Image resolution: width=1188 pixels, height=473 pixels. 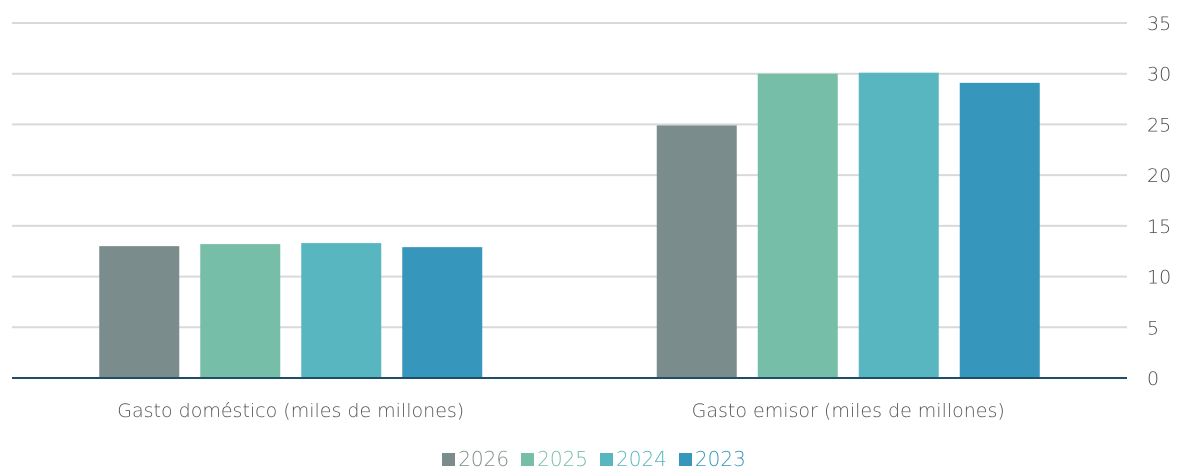 What do you see at coordinates (696, 251) in the screenshot?
I see `bar-2026-emisor` at bounding box center [696, 251].